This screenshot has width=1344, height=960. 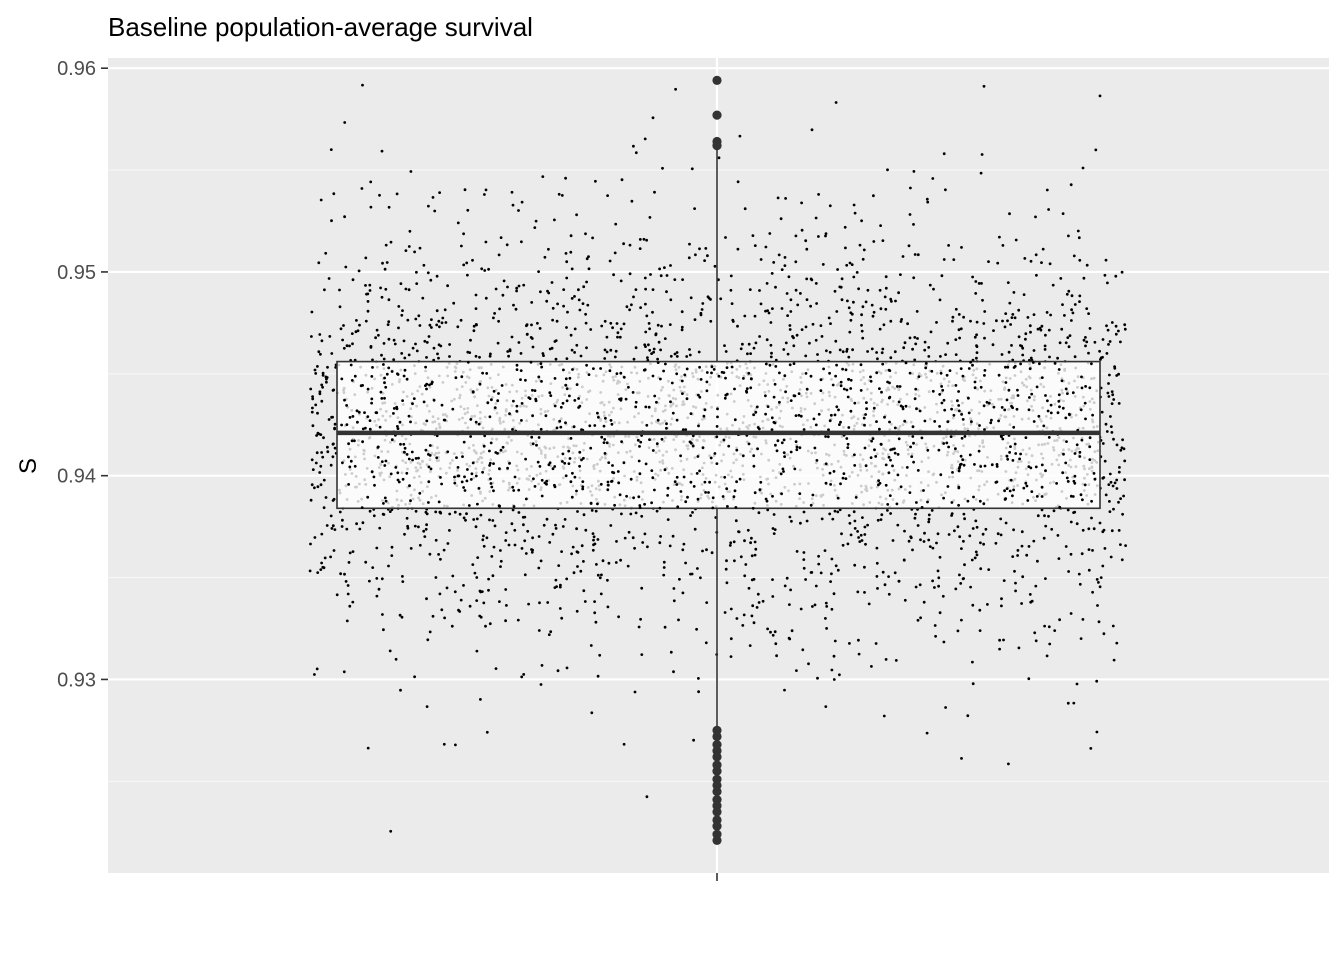 I want to click on y-tick-label: 0.93, so click(x=76, y=680).